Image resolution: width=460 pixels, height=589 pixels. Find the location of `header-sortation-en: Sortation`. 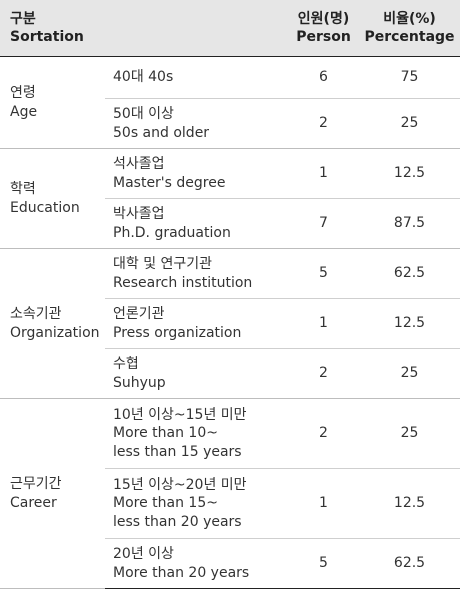

header-sortation-en: Sortation is located at coordinates (47, 37).